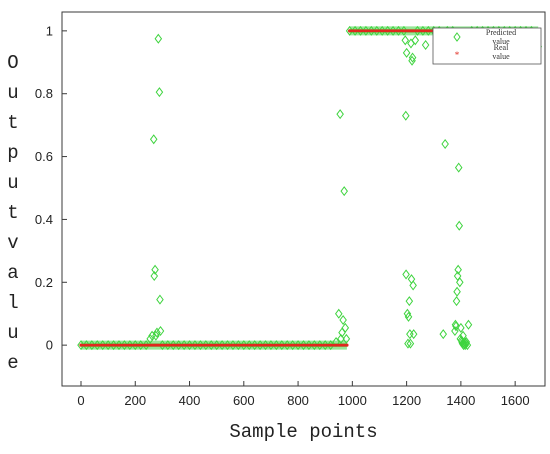 This screenshot has height=454, width=550. Describe the element at coordinates (298, 400) in the screenshot. I see `x-tick-label: 800` at that location.